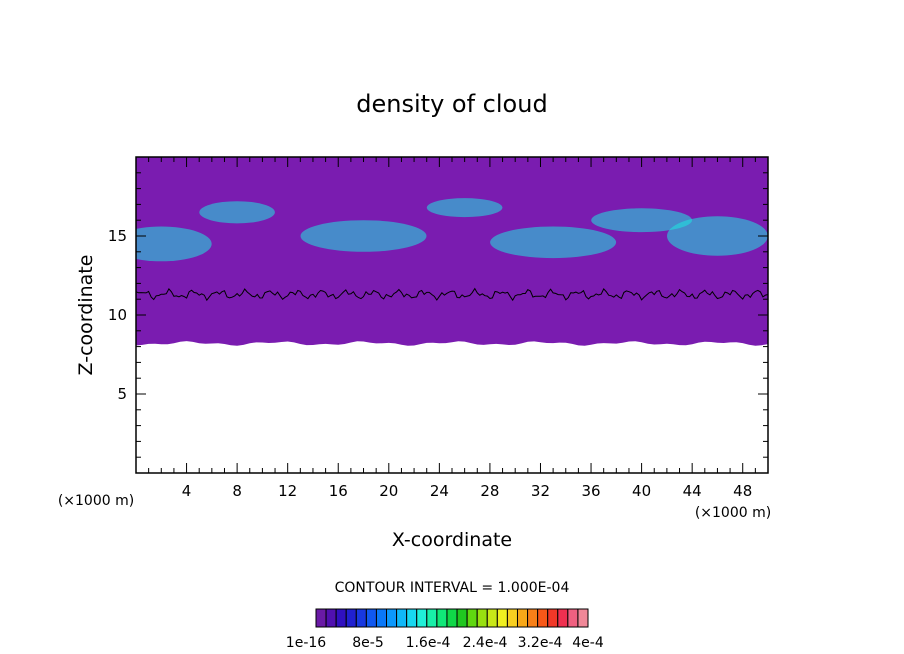  What do you see at coordinates (237, 491) in the screenshot?
I see `x-tick-label: 8` at bounding box center [237, 491].